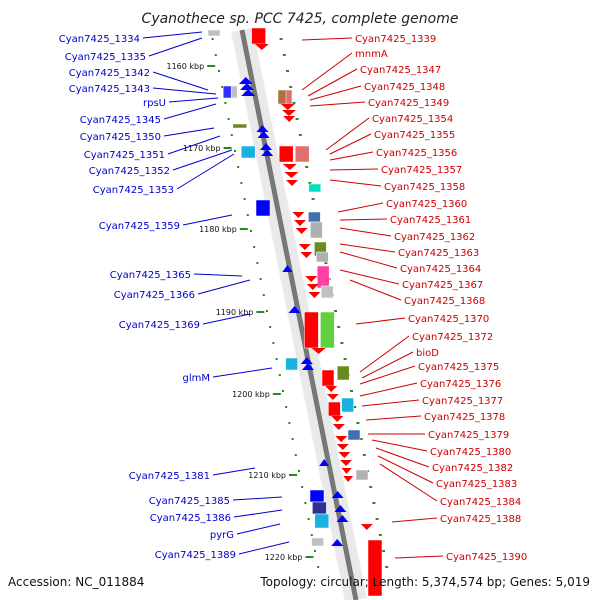 The width and height of the screenshot is (600, 600). Describe the element at coordinates (424, 187) in the screenshot. I see `gene-label-right: Cyan7425_1358` at that location.